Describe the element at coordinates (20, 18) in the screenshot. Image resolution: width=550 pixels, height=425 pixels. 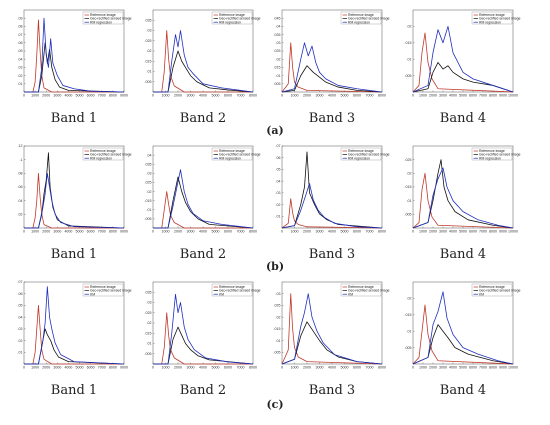
I see `y-tick-label: .09` at that location.